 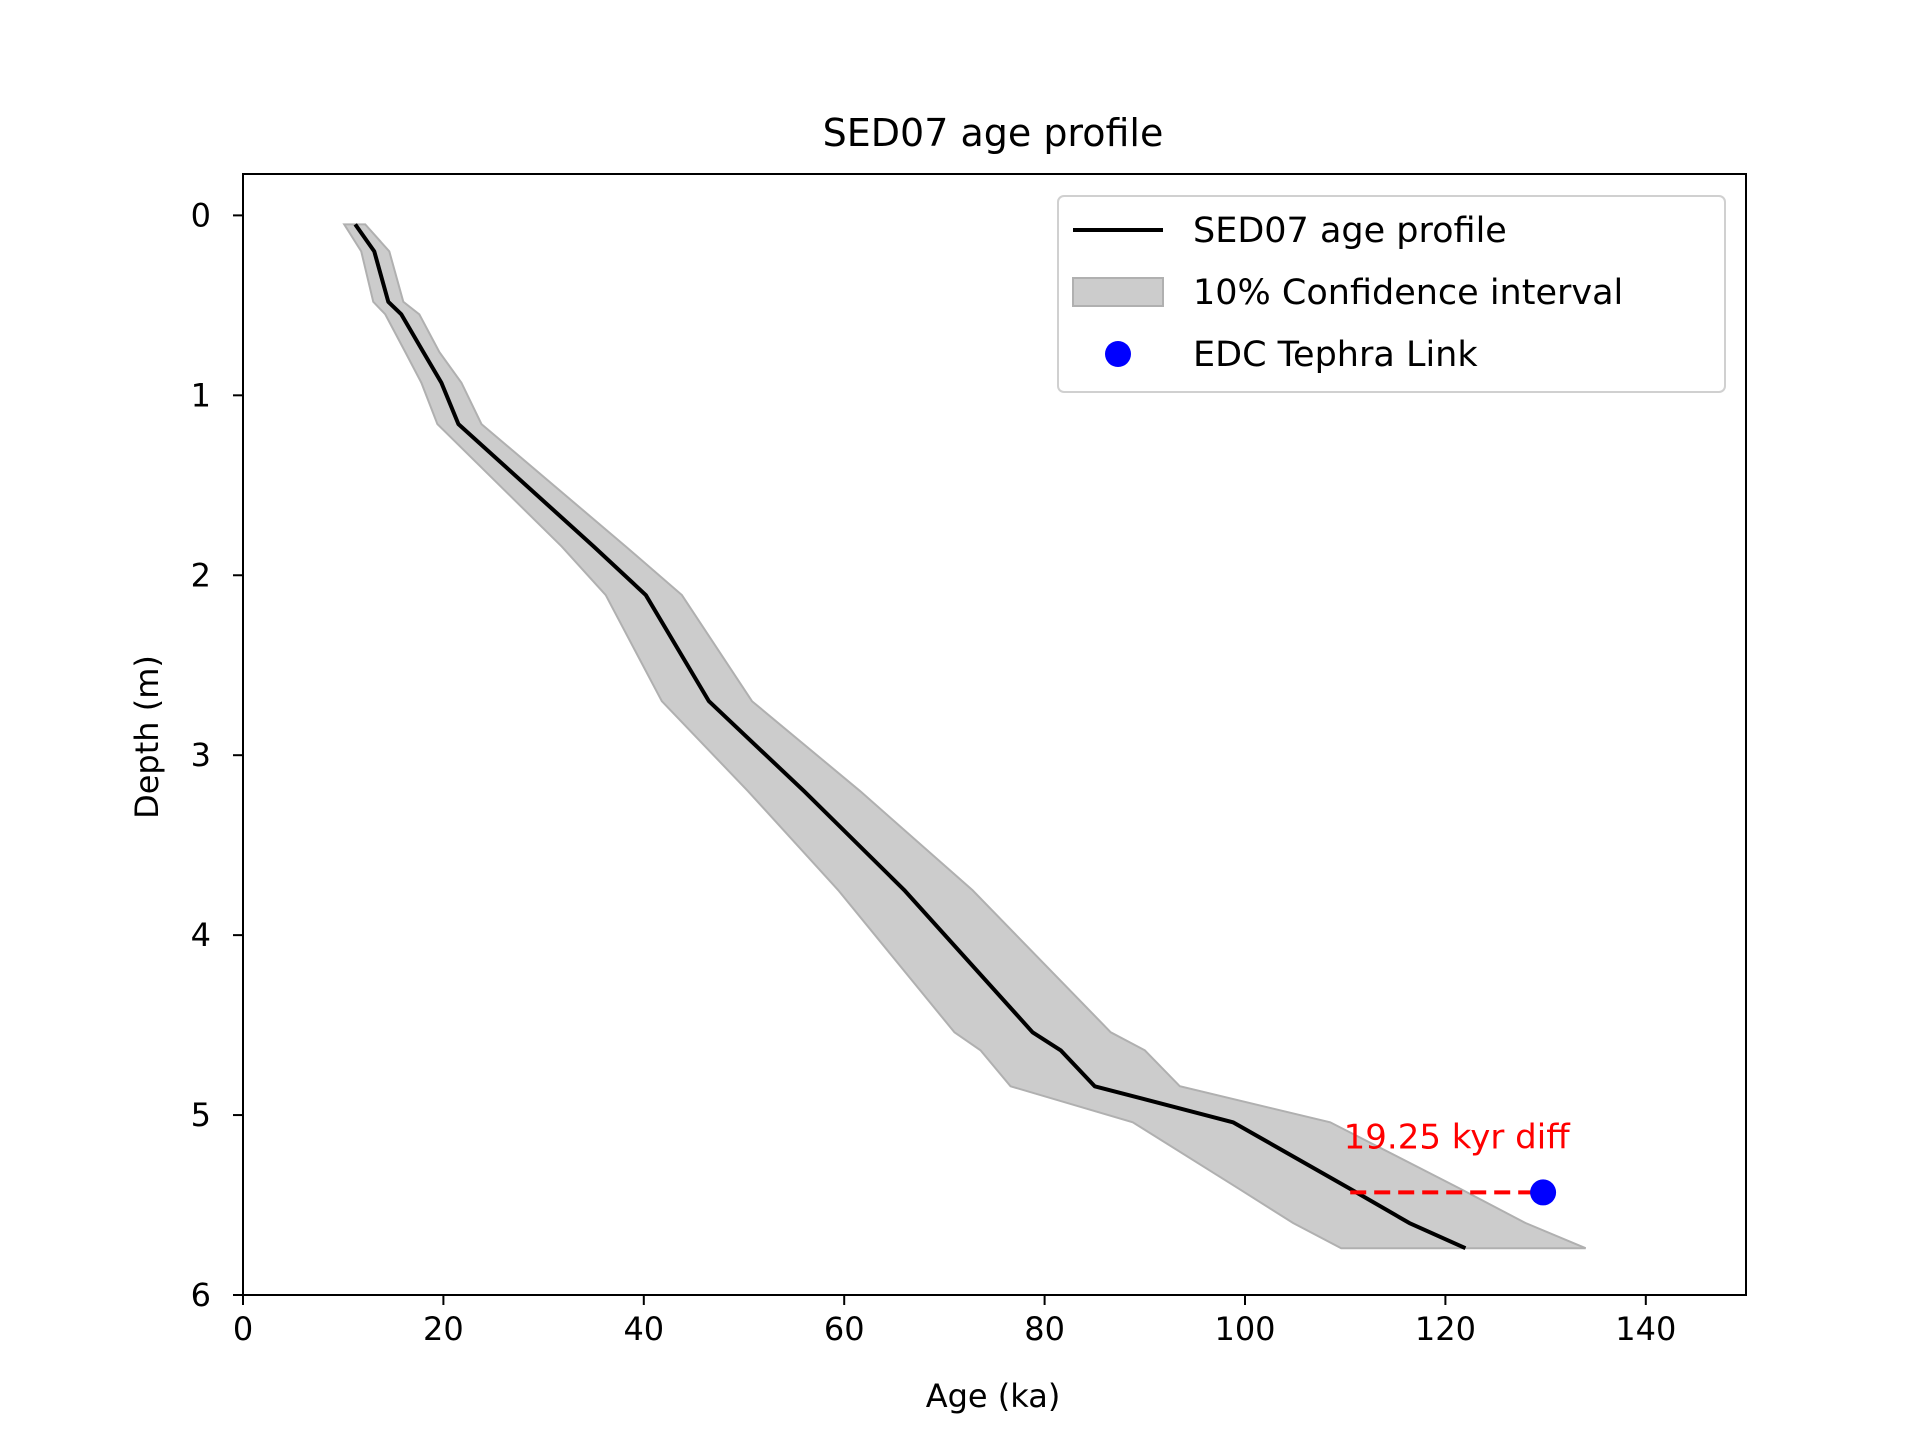 What do you see at coordinates (443, 1329) in the screenshot?
I see `x-tick-label: 20` at bounding box center [443, 1329].